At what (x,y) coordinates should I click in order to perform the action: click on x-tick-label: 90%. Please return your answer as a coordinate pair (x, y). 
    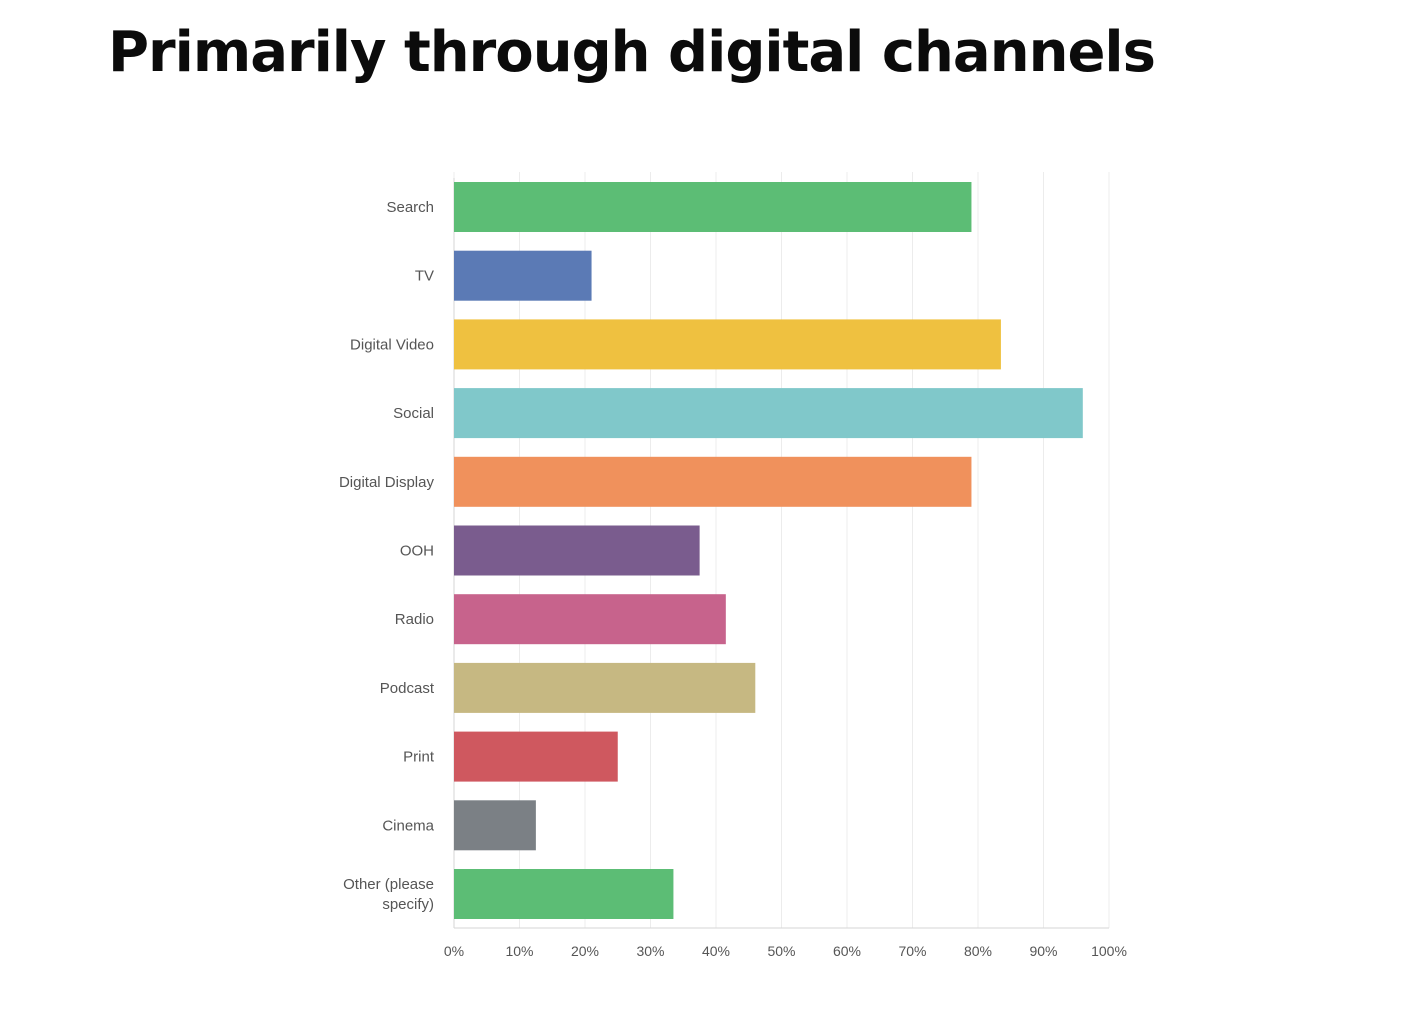
    Looking at the image, I should click on (1043, 951).